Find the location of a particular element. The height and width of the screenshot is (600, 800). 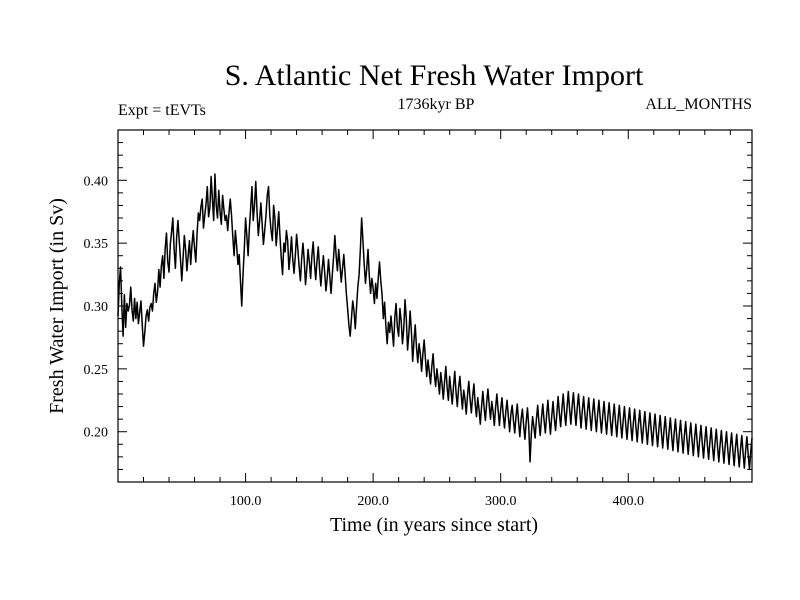

y-tick-labels: 0.20 0.25 0.30 0.35 0.40 is located at coordinates (96, 307).